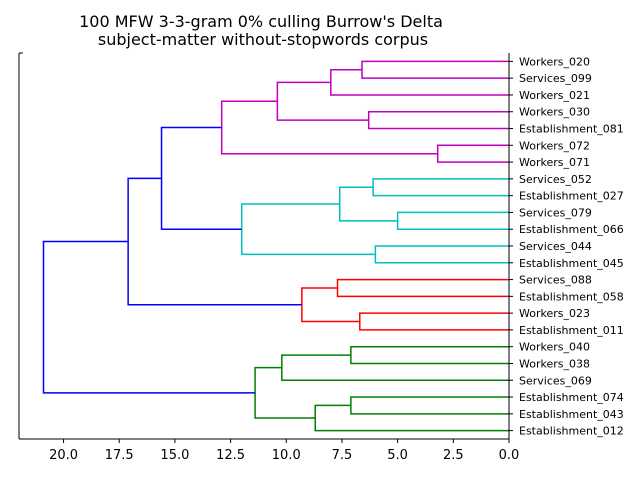 The height and width of the screenshot is (480, 640). Describe the element at coordinates (63, 455) in the screenshot. I see `x-tick-label: 20.0` at that location.